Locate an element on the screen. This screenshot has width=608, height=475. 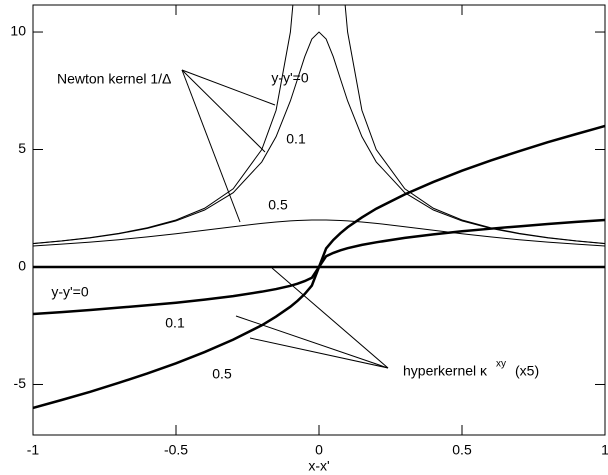
annotation: xy is located at coordinates (501, 364).